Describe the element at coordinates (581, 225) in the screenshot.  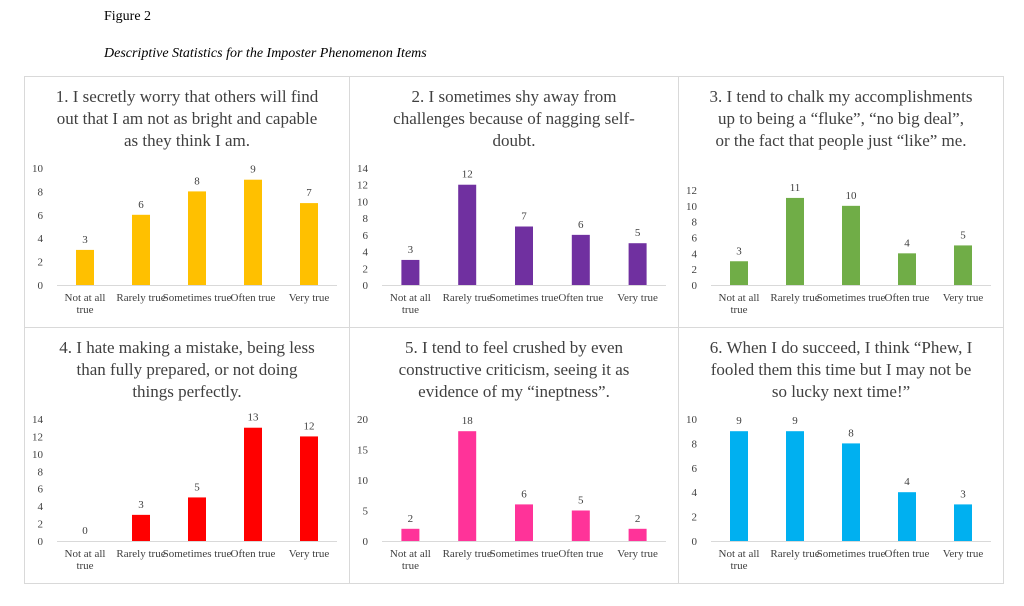
I see `data-label: 6` at that location.